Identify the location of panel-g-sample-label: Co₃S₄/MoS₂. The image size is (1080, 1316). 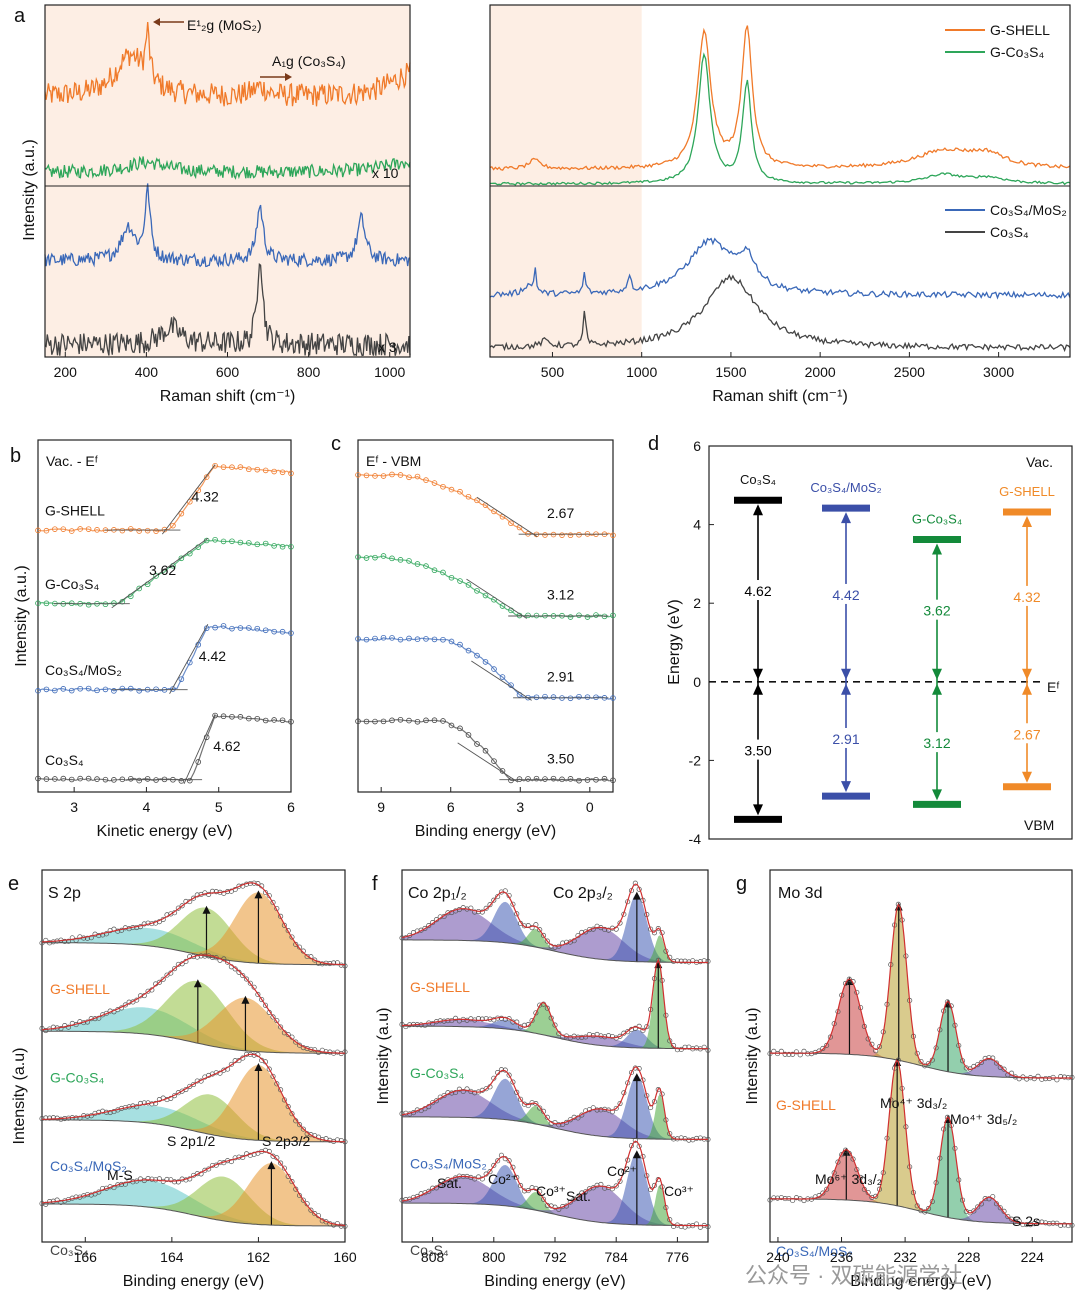
(814, 1251).